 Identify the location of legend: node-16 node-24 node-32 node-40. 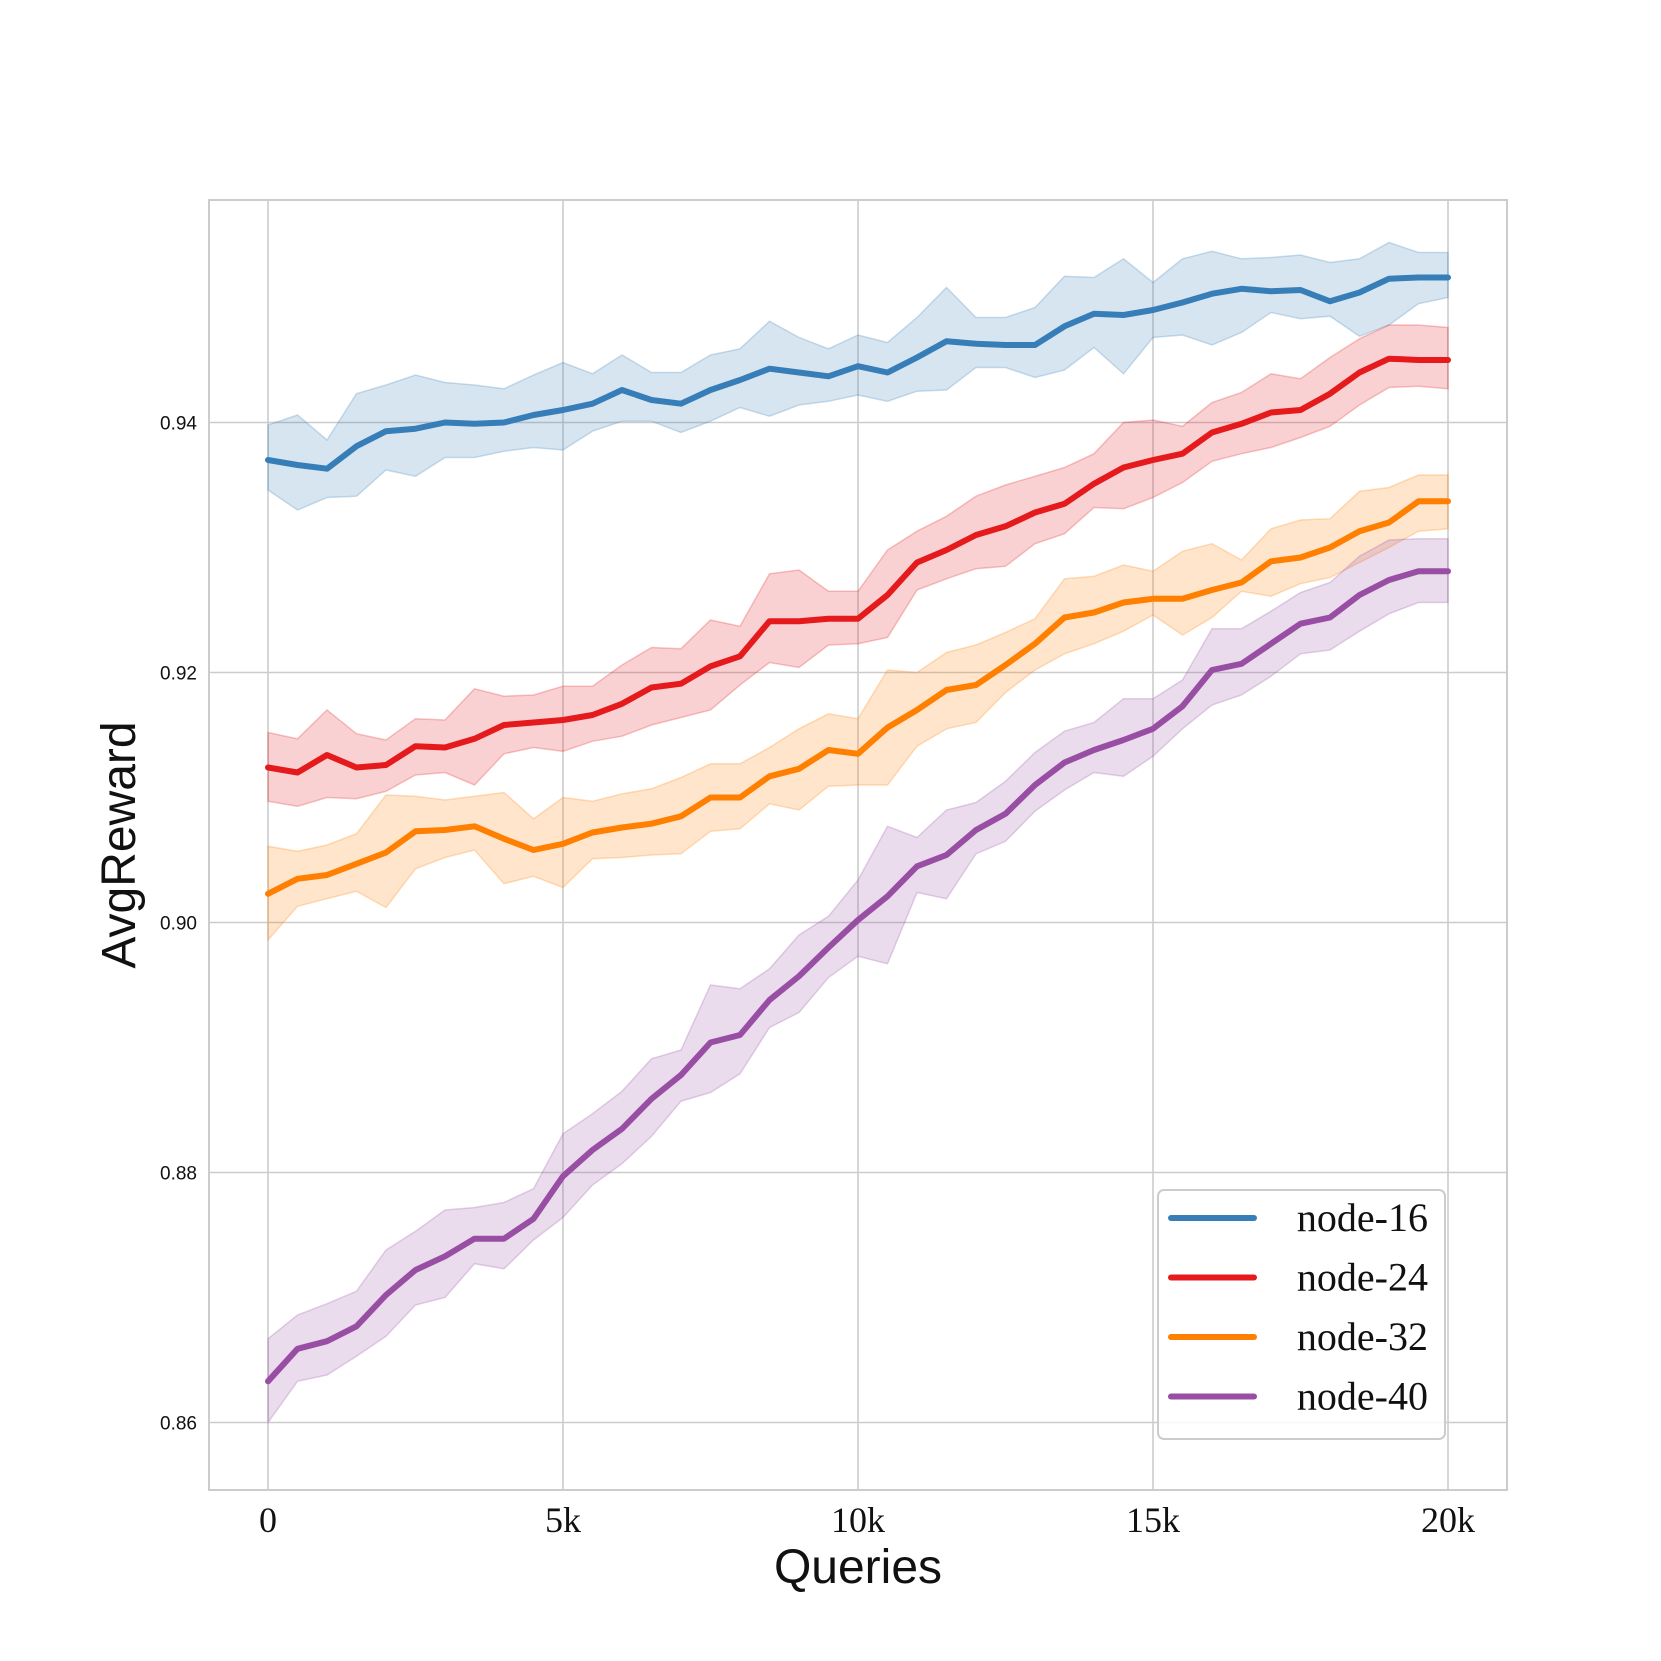
(1301, 1314).